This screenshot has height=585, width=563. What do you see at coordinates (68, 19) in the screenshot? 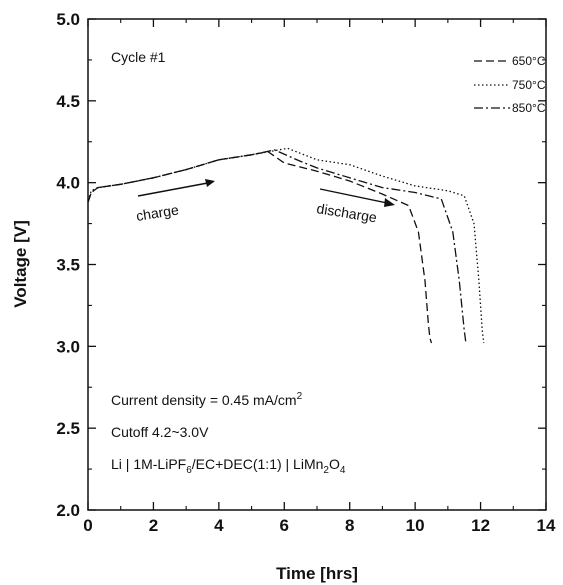
I see `y-tick-label: 5.0` at bounding box center [68, 19].